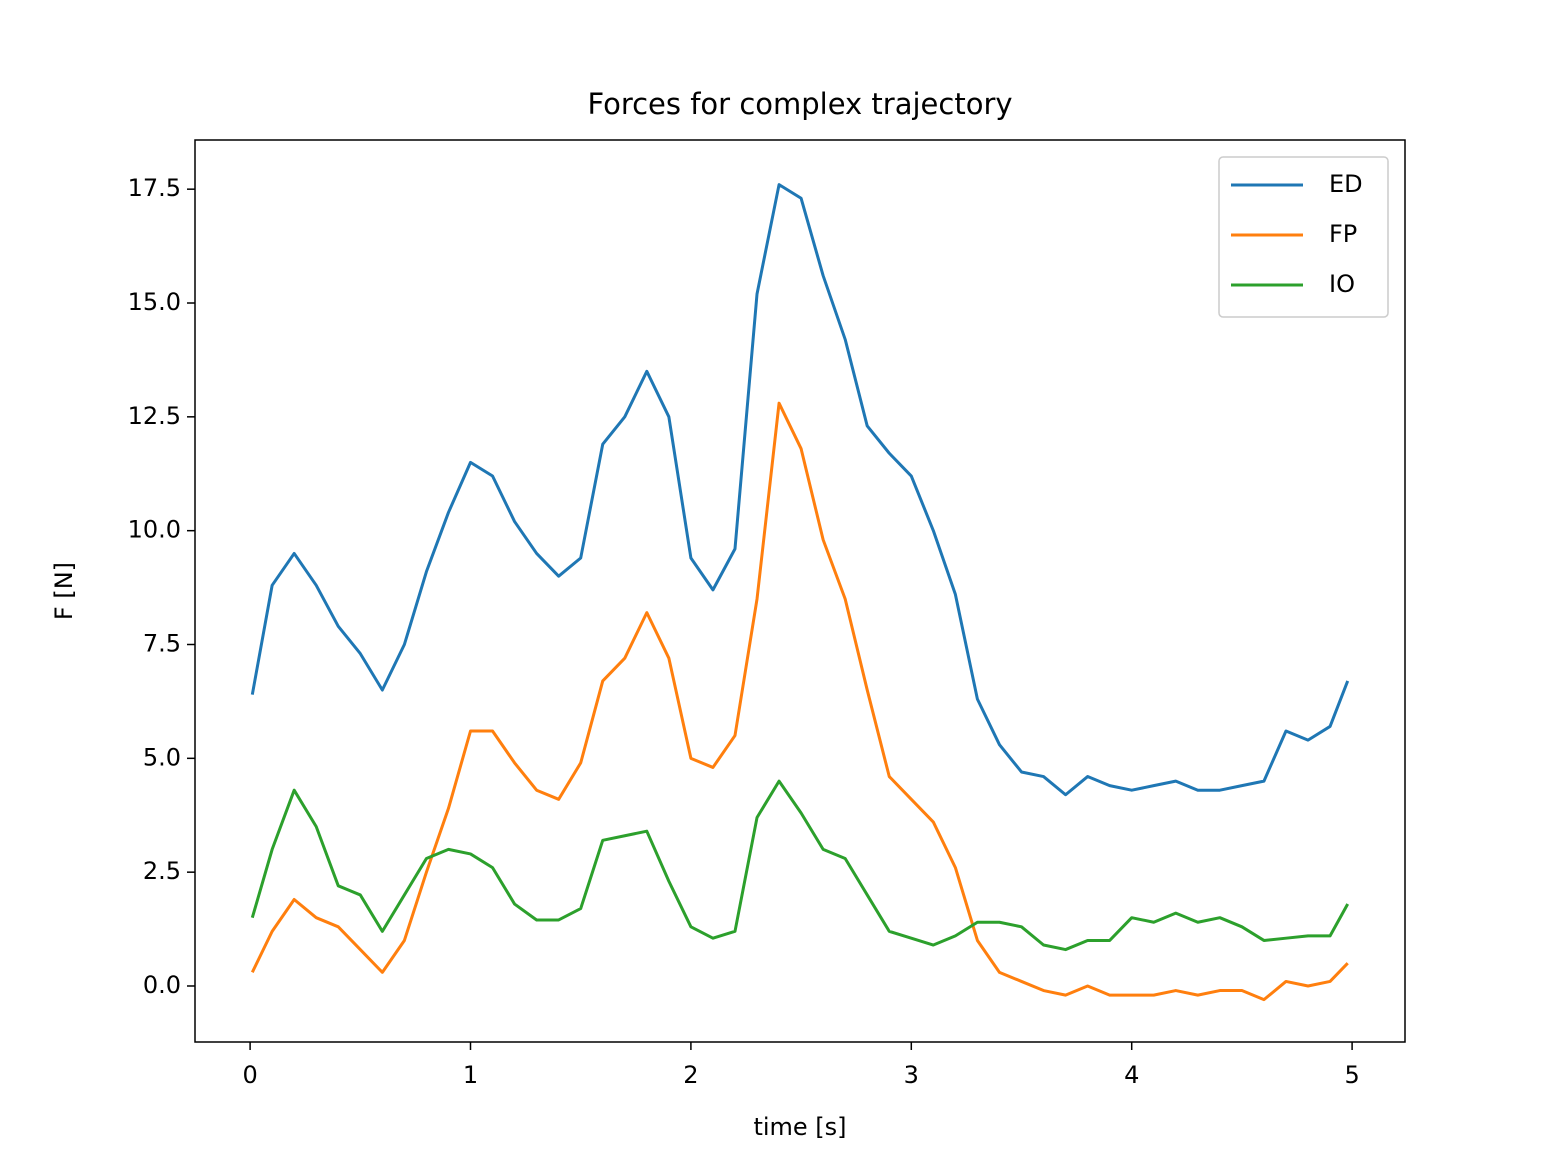  Describe the element at coordinates (1351, 1075) in the screenshot. I see `x-tick-label: 5` at that location.